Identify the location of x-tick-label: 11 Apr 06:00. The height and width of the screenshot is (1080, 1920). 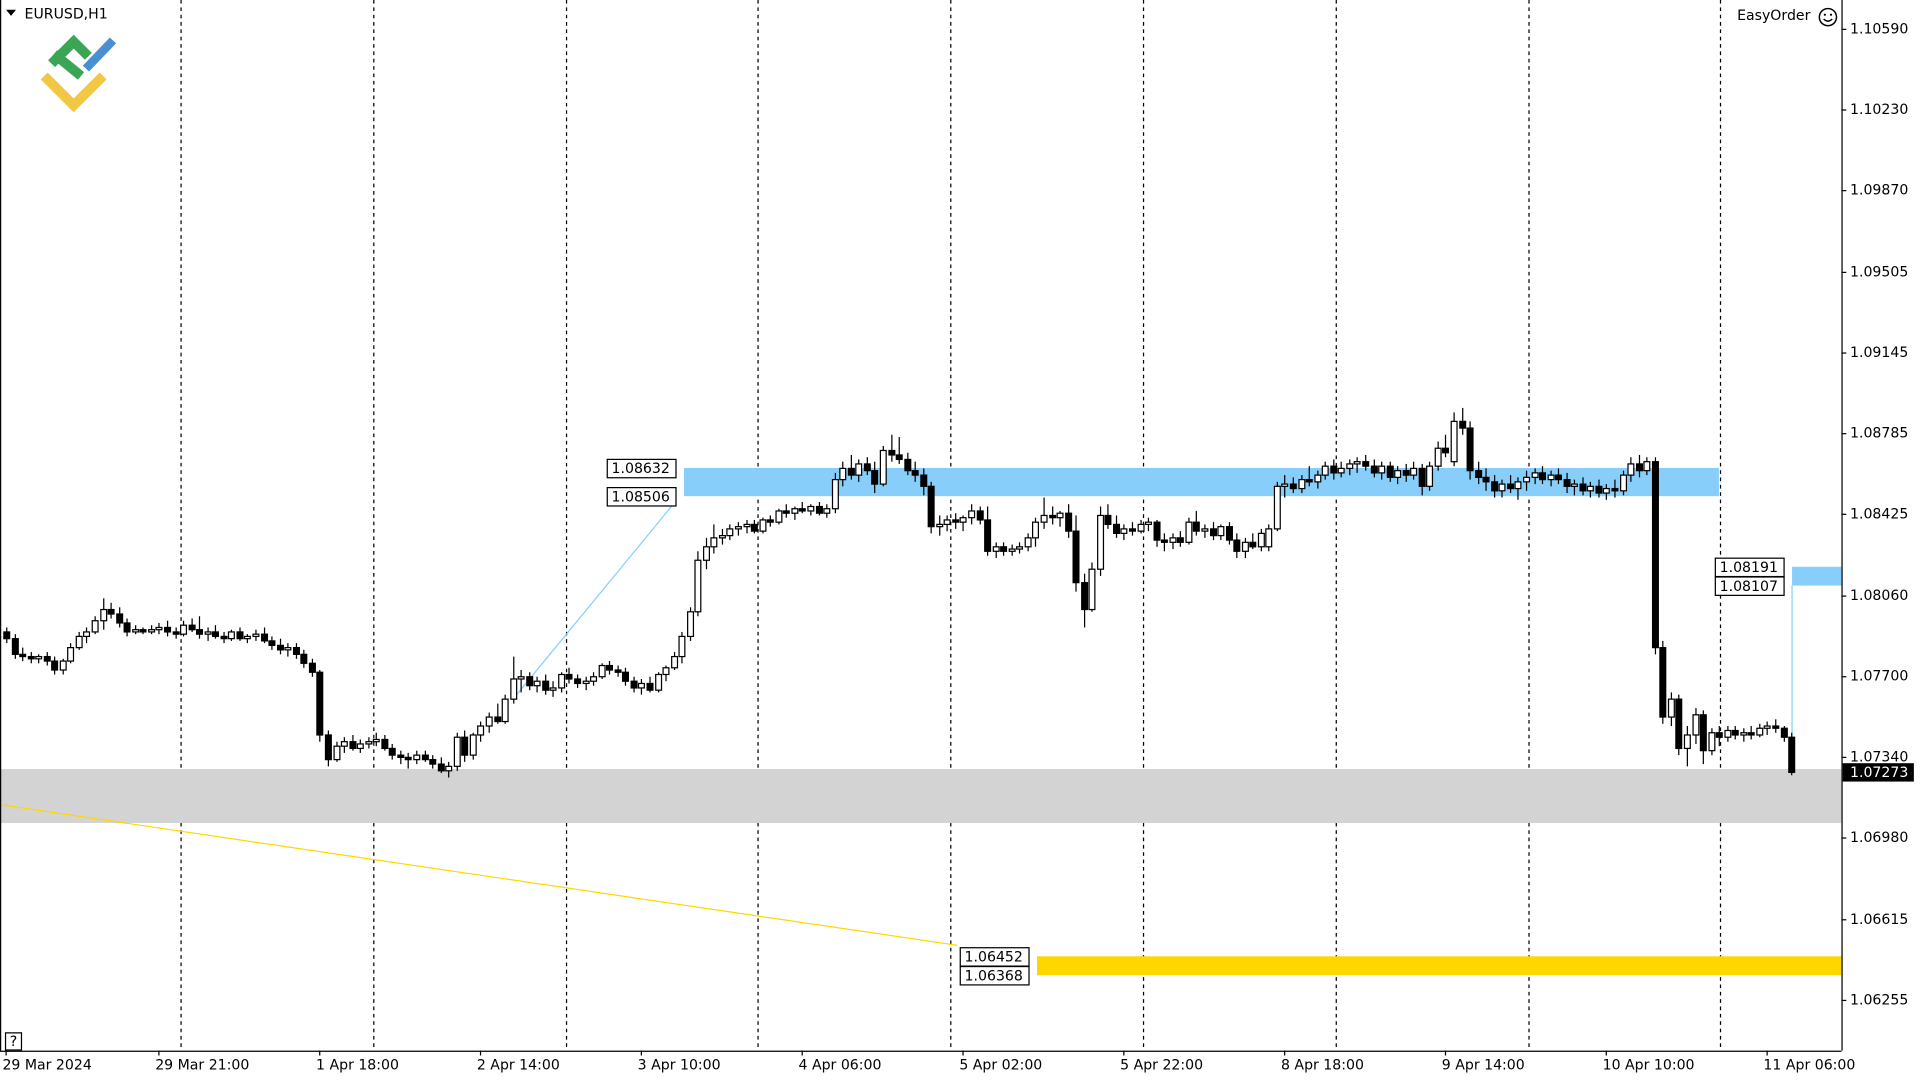
(1809, 1065).